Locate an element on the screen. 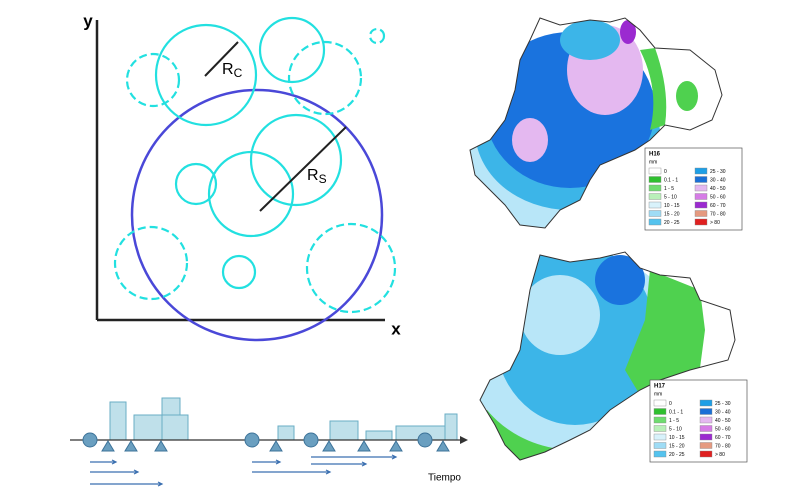  legend-title: H17 is located at coordinates (660, 387).